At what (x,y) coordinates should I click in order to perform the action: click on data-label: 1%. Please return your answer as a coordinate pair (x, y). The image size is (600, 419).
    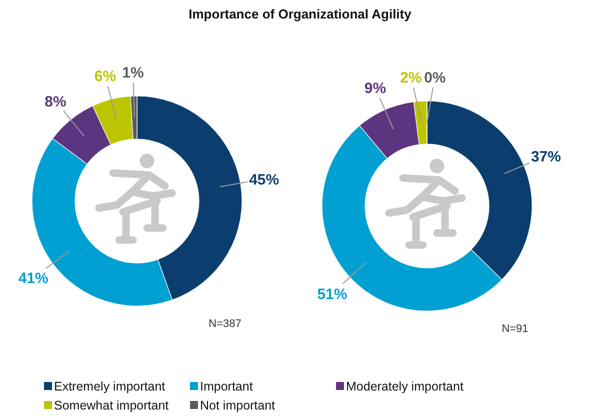
    Looking at the image, I should click on (133, 73).